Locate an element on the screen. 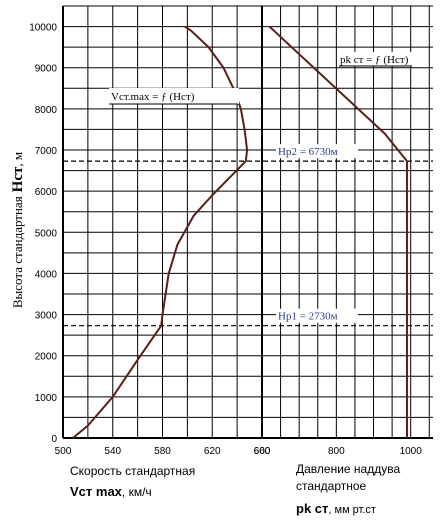 This screenshot has width=443, height=527. y-tick-label: 1000 is located at coordinates (46, 398).